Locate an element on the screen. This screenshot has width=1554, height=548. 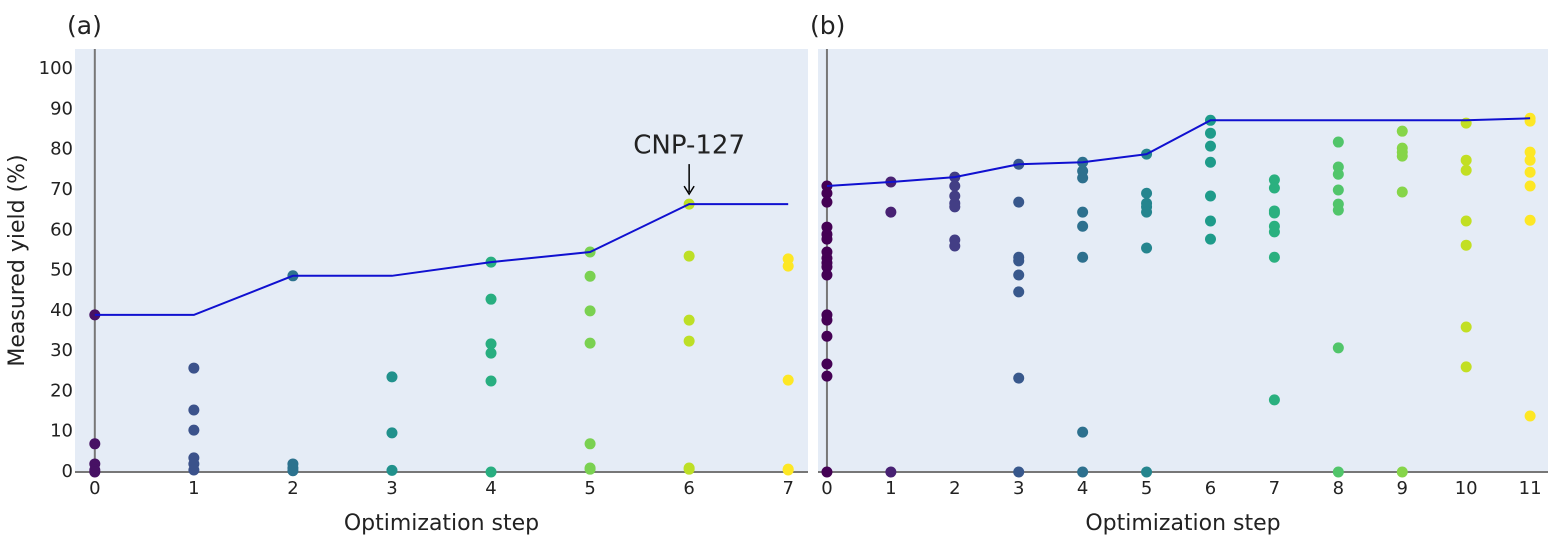
x-tick-label: 0 is located at coordinates (826, 488).